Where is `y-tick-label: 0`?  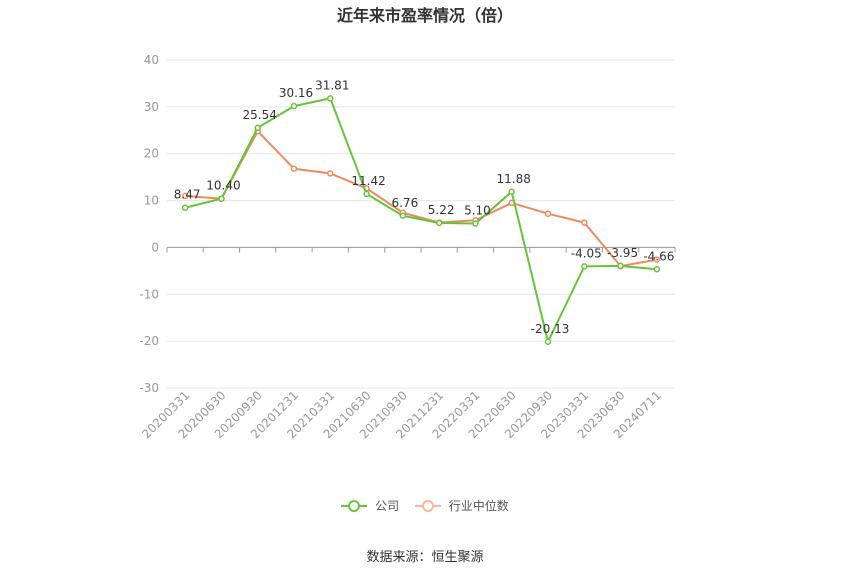 y-tick-label: 0 is located at coordinates (155, 247).